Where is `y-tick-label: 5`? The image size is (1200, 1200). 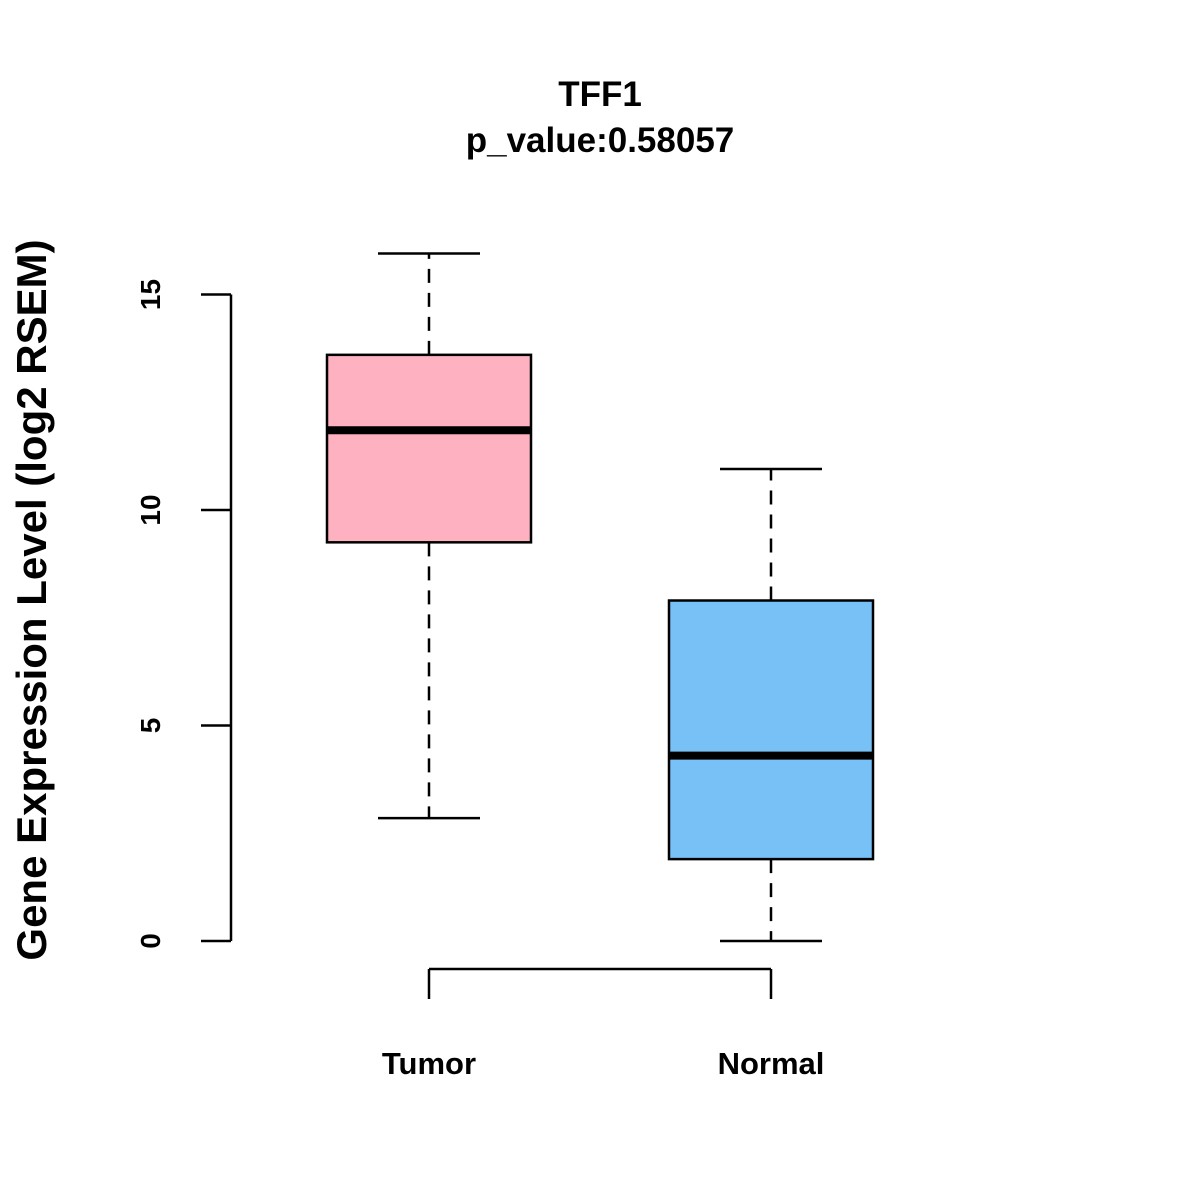
y-tick-label: 5 is located at coordinates (150, 726).